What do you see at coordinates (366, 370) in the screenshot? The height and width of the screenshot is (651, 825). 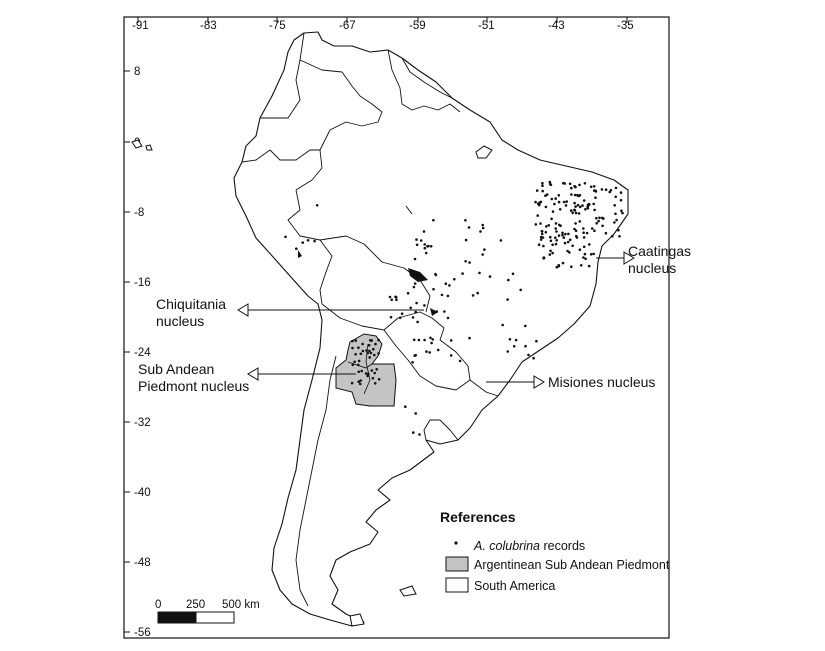 I see `sub-andean-piedmont-region` at bounding box center [366, 370].